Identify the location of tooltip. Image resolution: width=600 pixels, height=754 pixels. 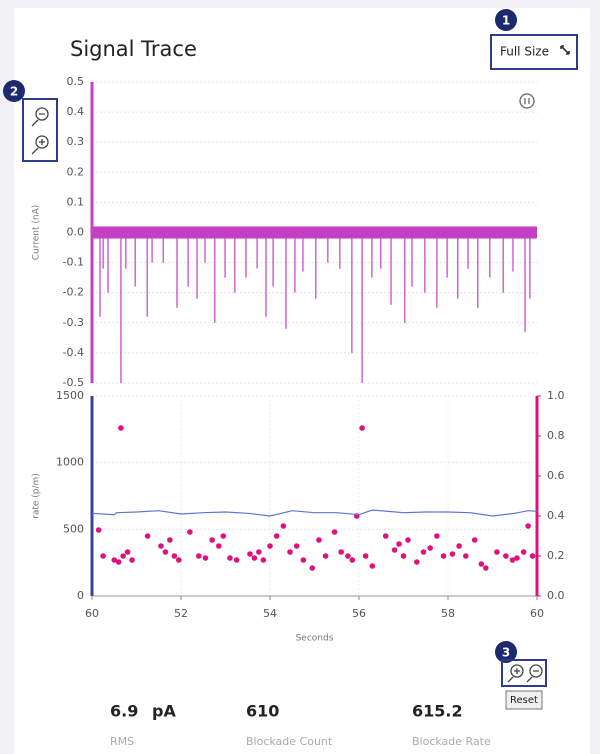
(524, 700).